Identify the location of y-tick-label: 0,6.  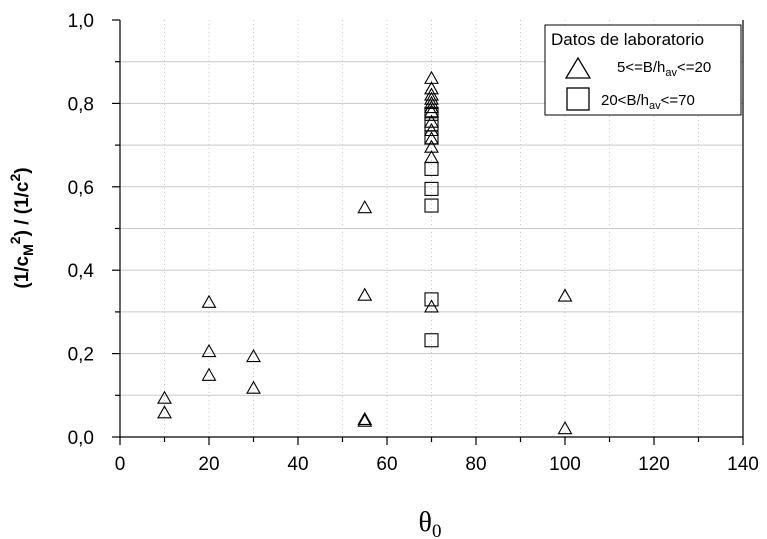
(81, 188).